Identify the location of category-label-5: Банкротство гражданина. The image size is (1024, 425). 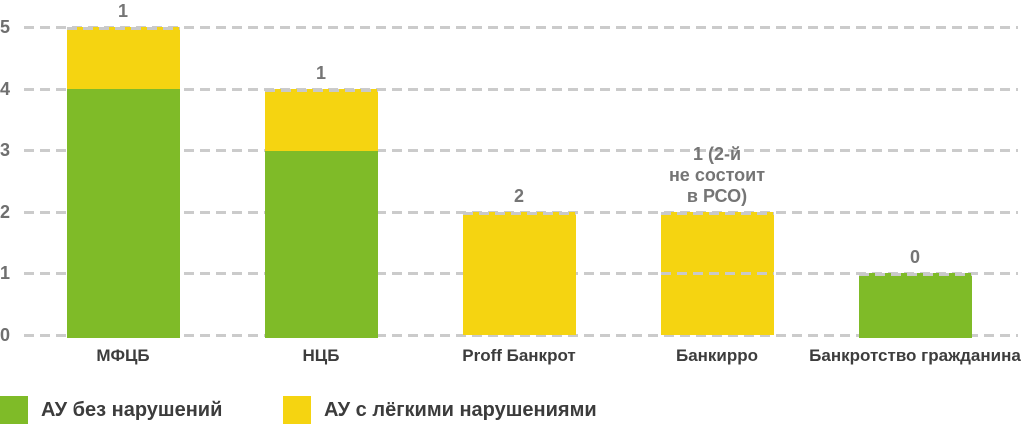
(915, 355).